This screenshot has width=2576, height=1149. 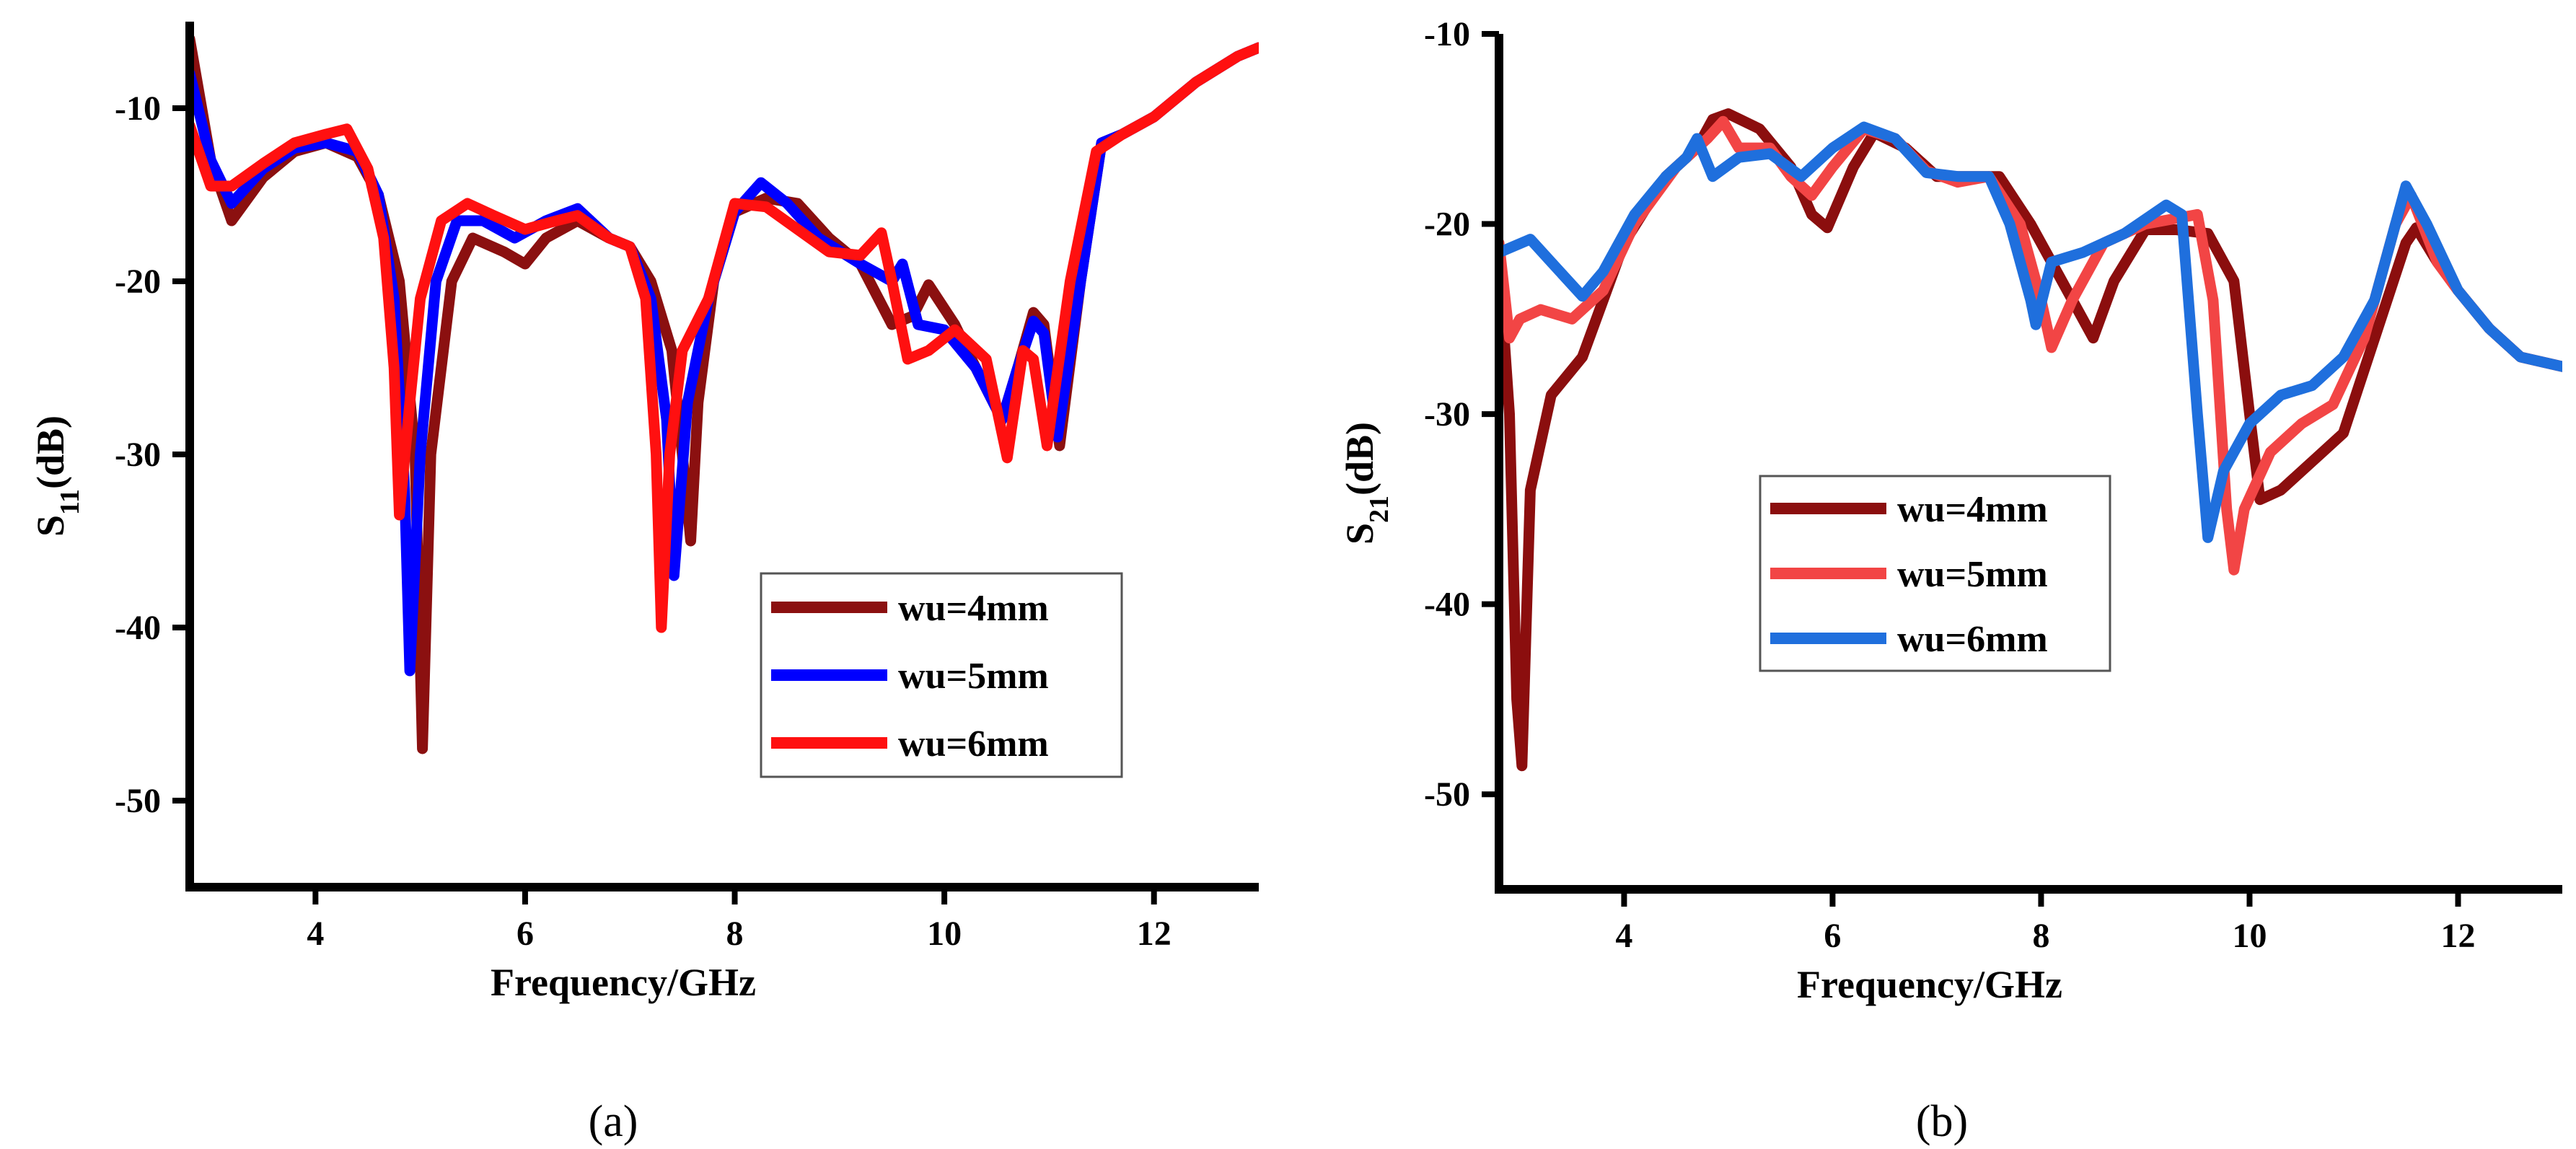 I want to click on y-axis-title-a: S11(dB), so click(x=57, y=476).